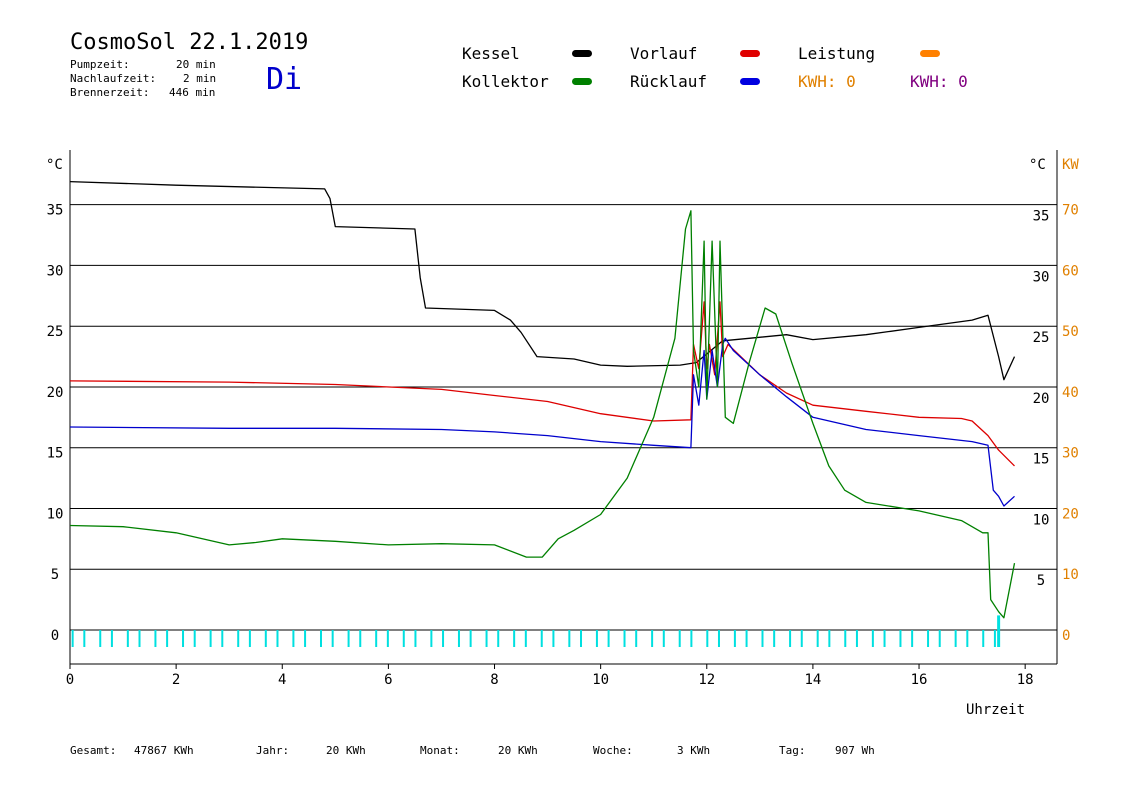  Describe the element at coordinates (192, 92) in the screenshot. I see `stat-value-brennerzeit: 446 min` at that location.